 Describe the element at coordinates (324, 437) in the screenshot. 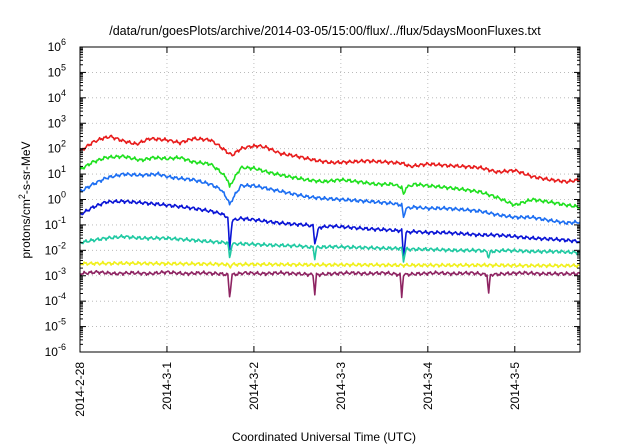

I see `x-axis-label: Coordinated Universal Time (UTC)` at that location.